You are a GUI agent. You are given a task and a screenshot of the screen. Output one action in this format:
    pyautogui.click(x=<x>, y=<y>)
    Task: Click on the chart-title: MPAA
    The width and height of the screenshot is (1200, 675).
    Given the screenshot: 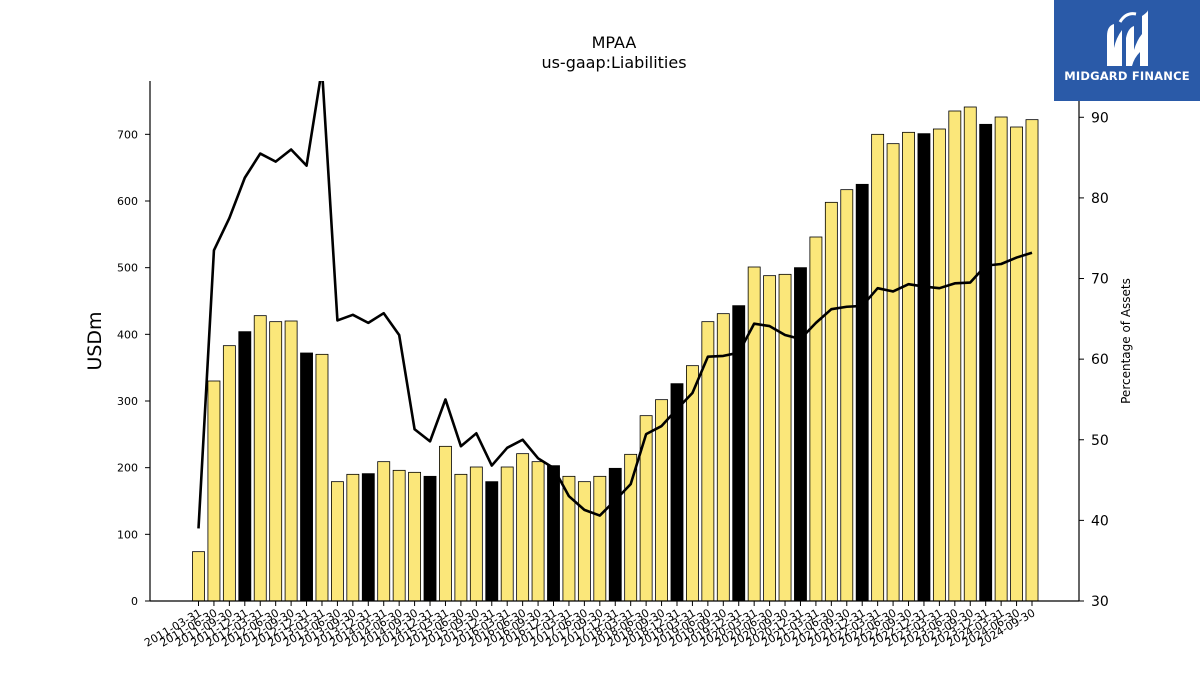 What is the action you would take?
    pyautogui.click(x=614, y=42)
    